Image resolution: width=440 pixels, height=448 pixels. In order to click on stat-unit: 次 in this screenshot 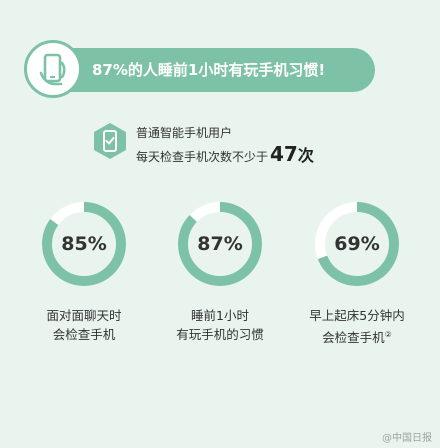, I will do `click(305, 155)`.